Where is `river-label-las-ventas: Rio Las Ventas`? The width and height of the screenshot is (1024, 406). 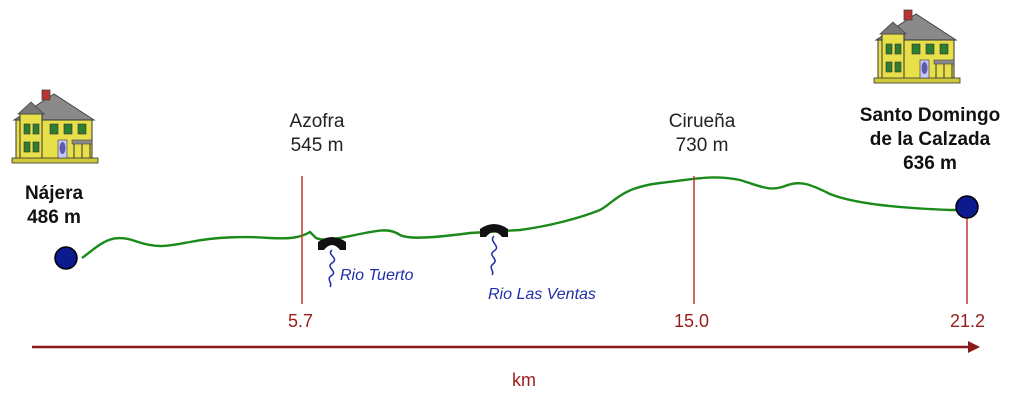
river-label-las-ventas: Rio Las Ventas is located at coordinates (542, 294).